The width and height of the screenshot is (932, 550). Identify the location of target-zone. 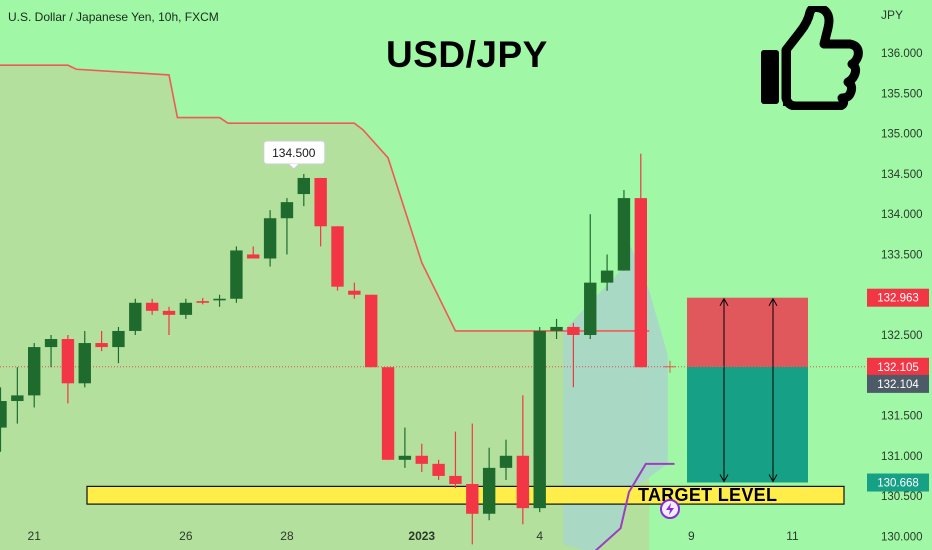
(747, 424).